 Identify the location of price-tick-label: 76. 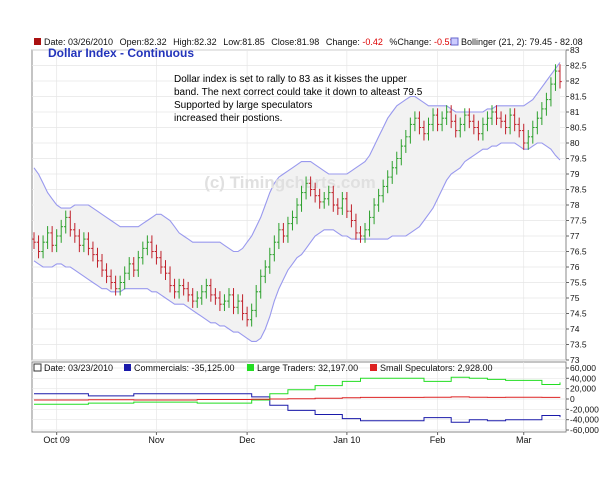
(575, 267).